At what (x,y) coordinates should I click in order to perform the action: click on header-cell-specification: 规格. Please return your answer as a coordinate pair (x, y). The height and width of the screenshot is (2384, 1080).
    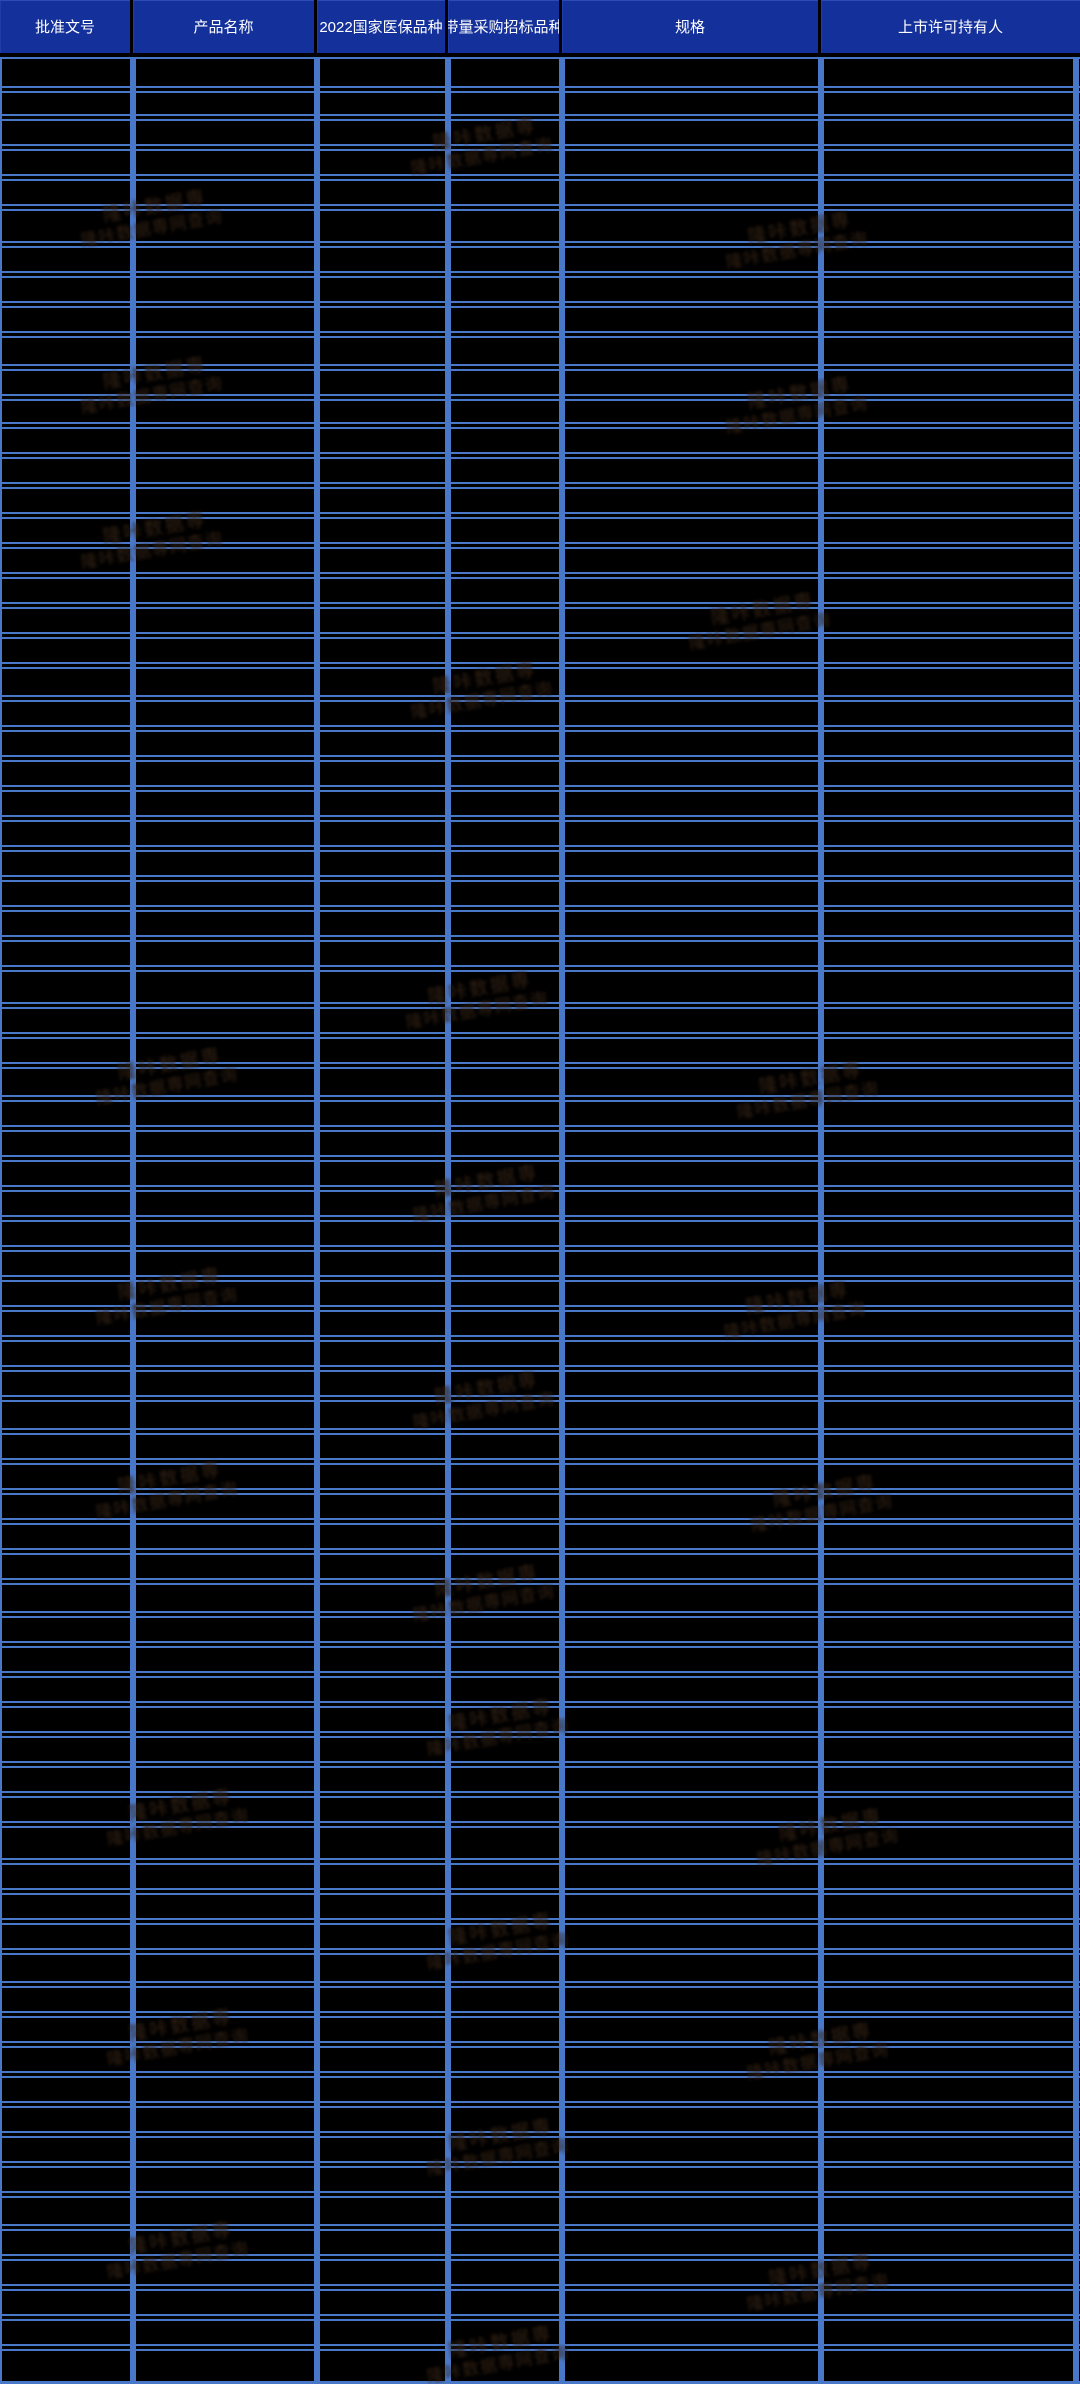
    Looking at the image, I should click on (691, 26).